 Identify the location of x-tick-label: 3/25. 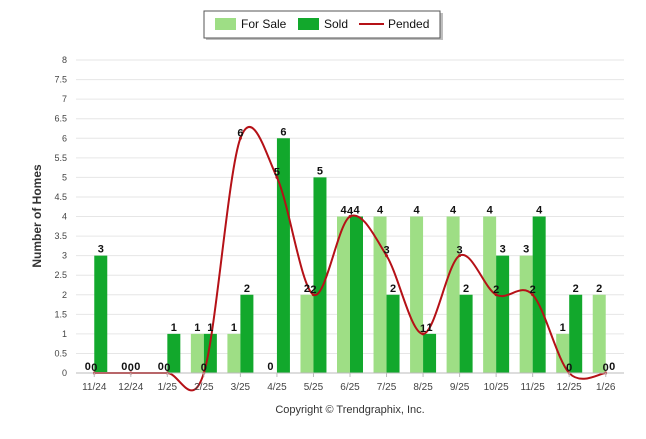
(241, 387).